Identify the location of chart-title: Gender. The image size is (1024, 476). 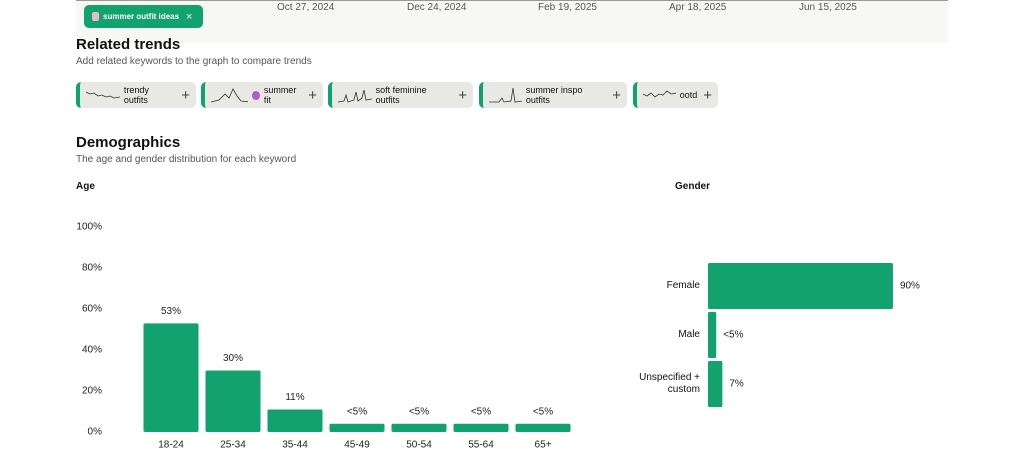
(693, 186).